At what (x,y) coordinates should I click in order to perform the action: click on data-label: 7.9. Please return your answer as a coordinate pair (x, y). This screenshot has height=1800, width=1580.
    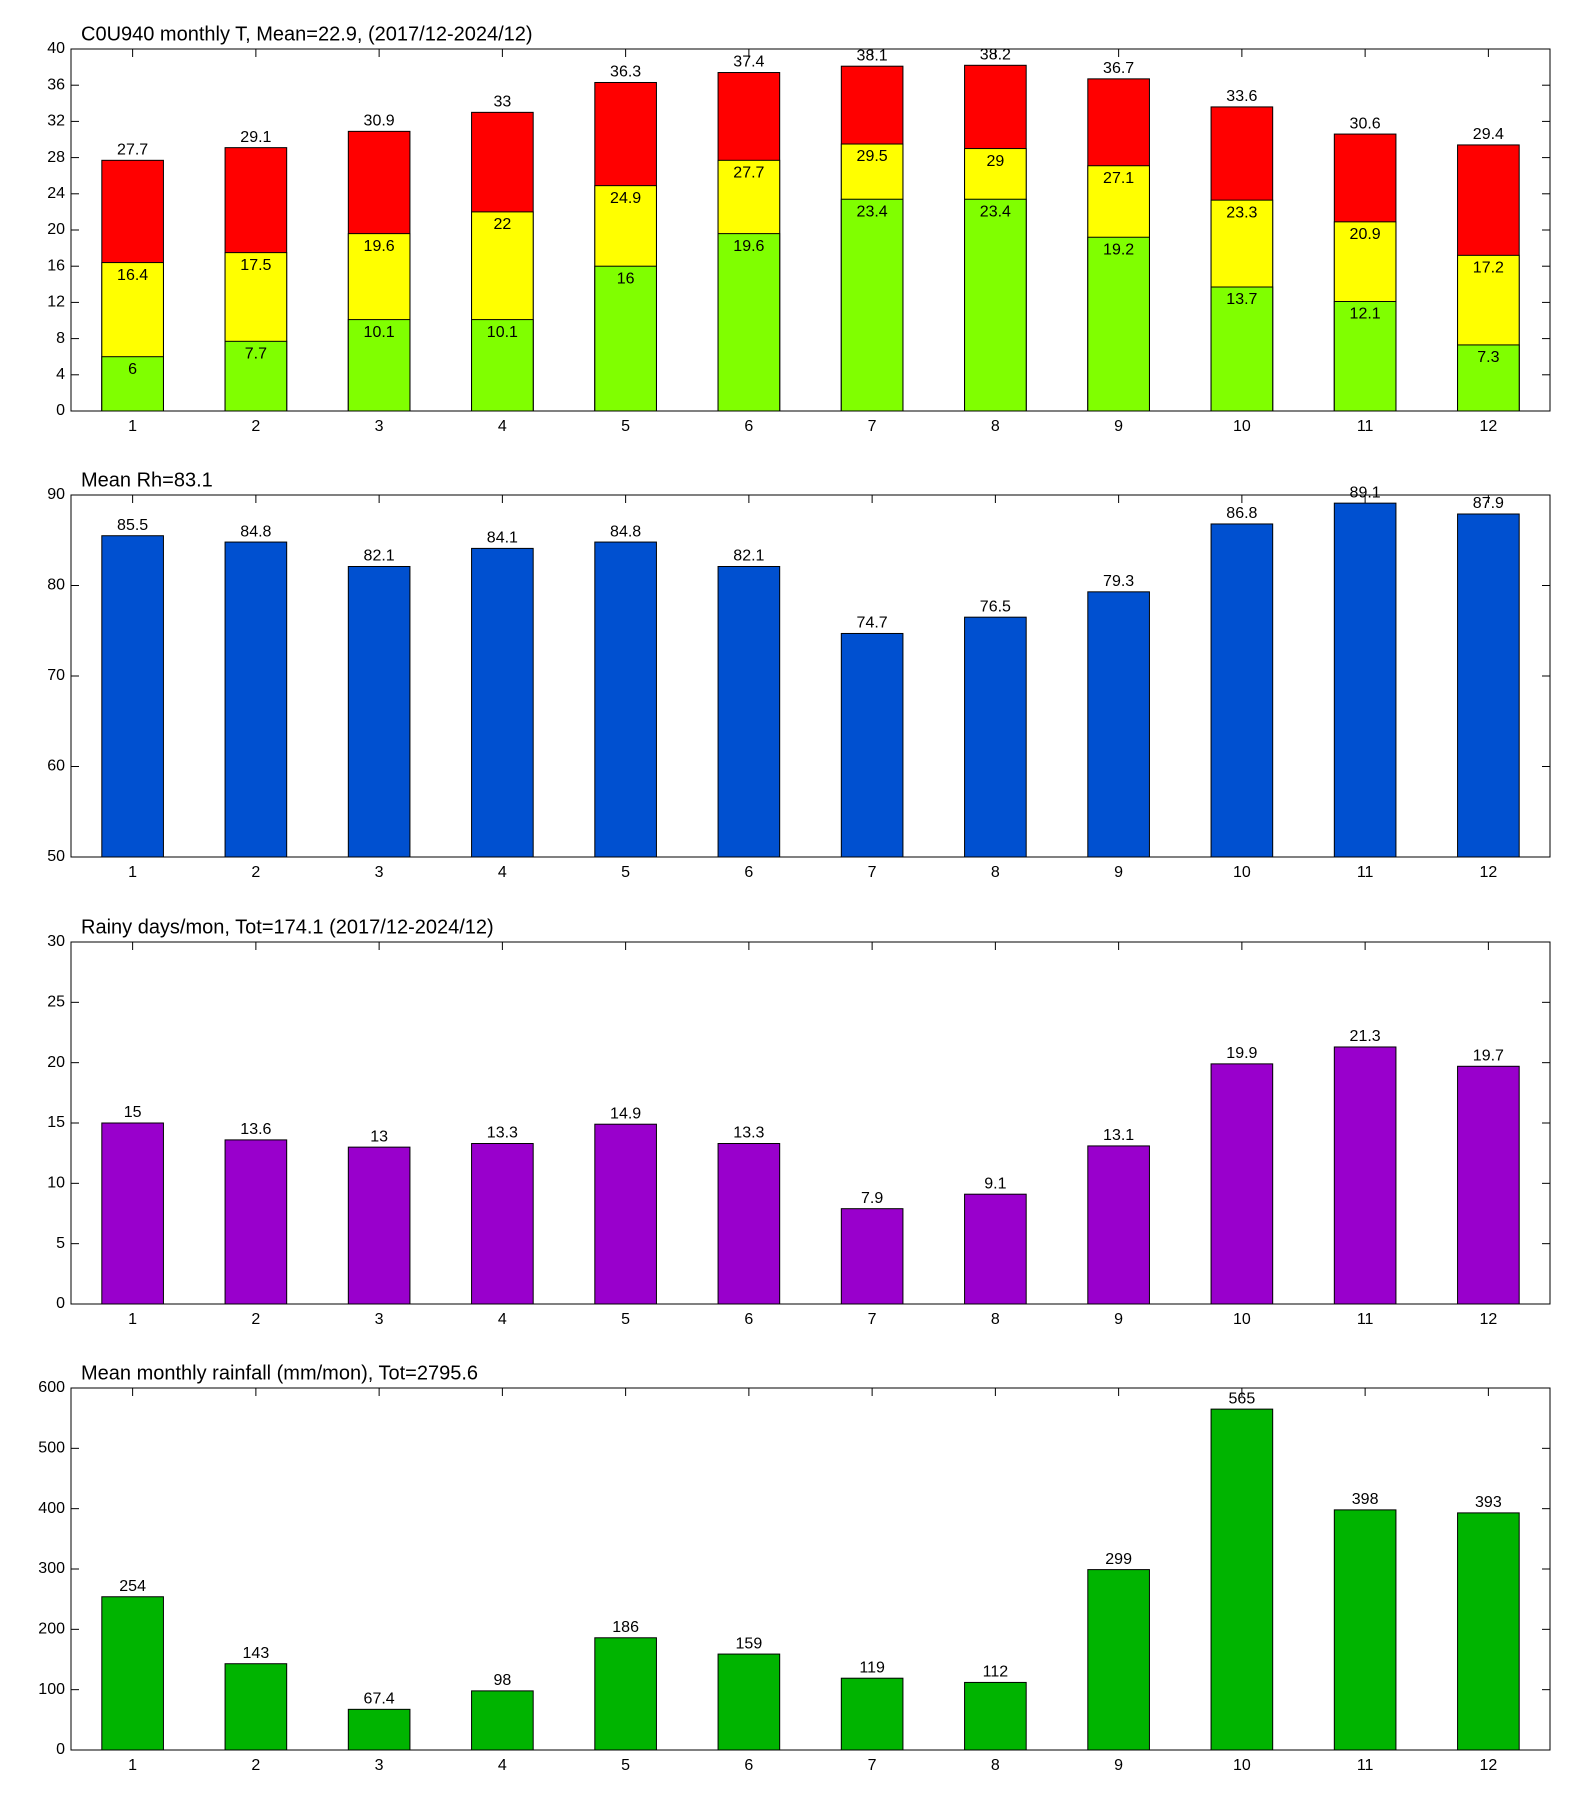
    Looking at the image, I should click on (872, 1198).